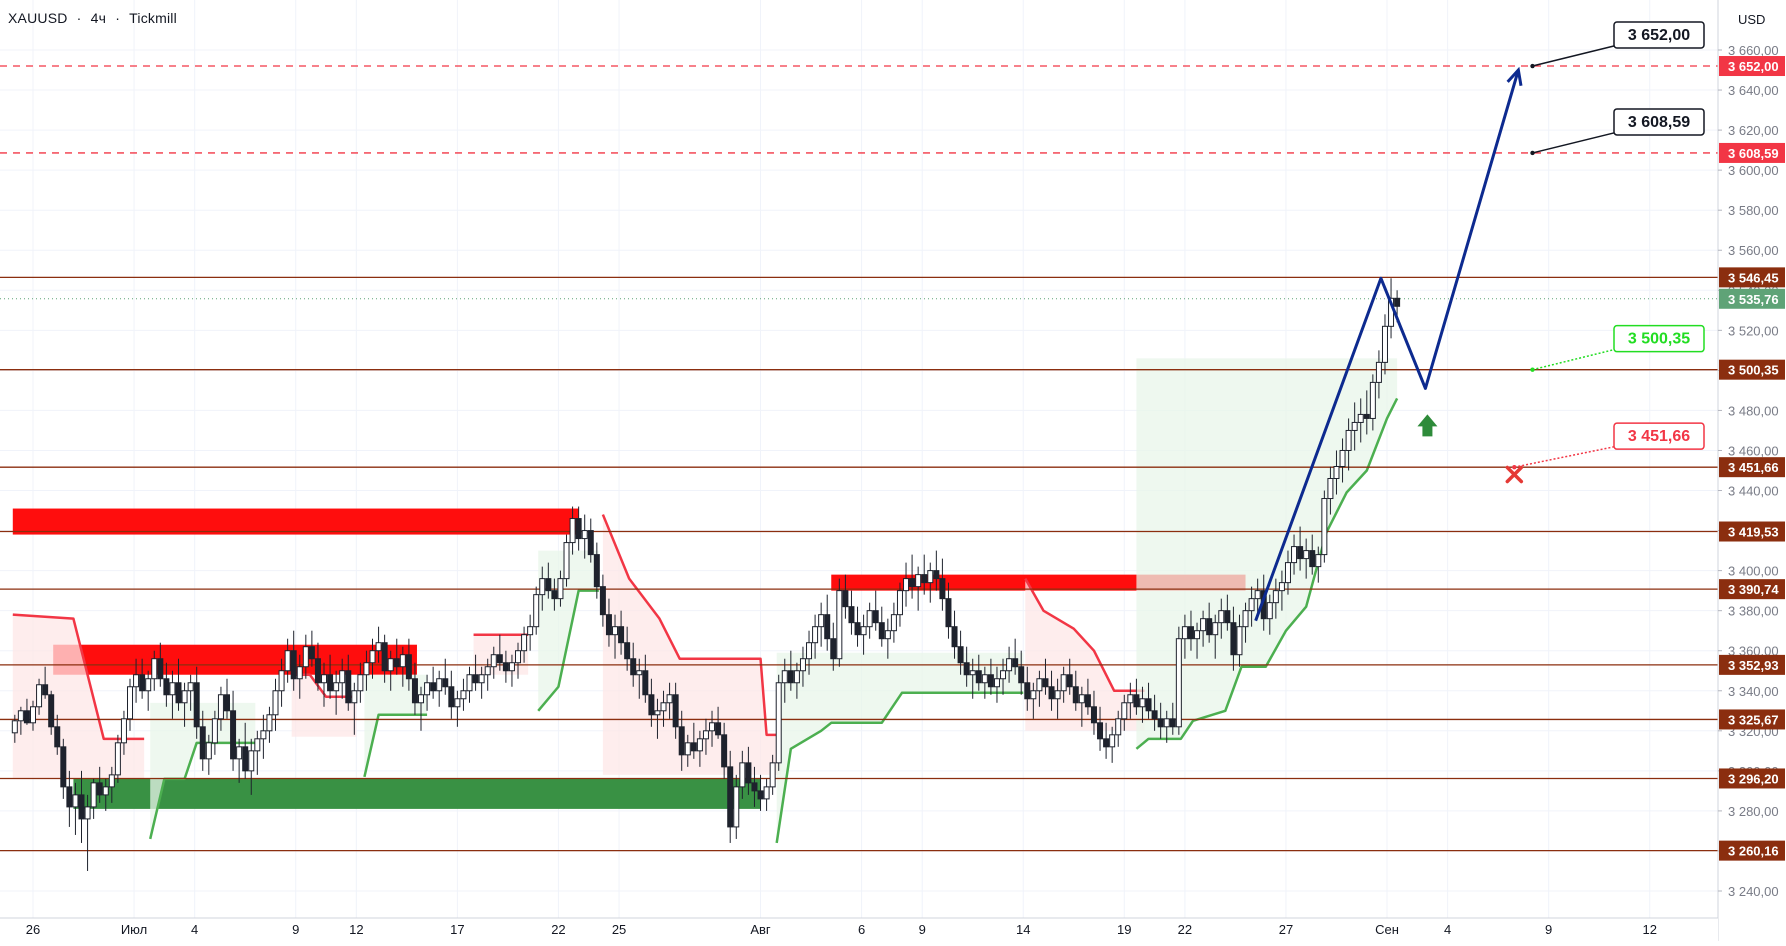  Describe the element at coordinates (1286, 929) in the screenshot. I see `time-tick-label: 27` at that location.